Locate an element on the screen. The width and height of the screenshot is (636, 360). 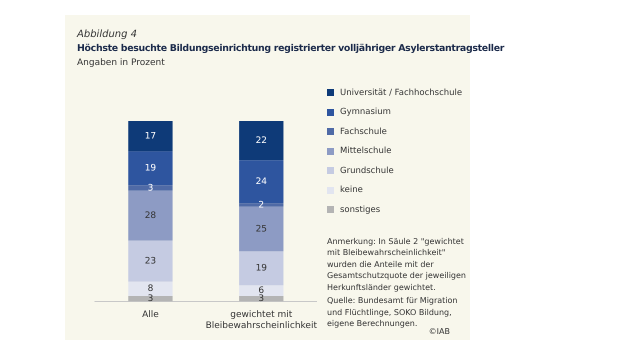
chart-subtitle: Angaben in Prozent is located at coordinates (121, 63).